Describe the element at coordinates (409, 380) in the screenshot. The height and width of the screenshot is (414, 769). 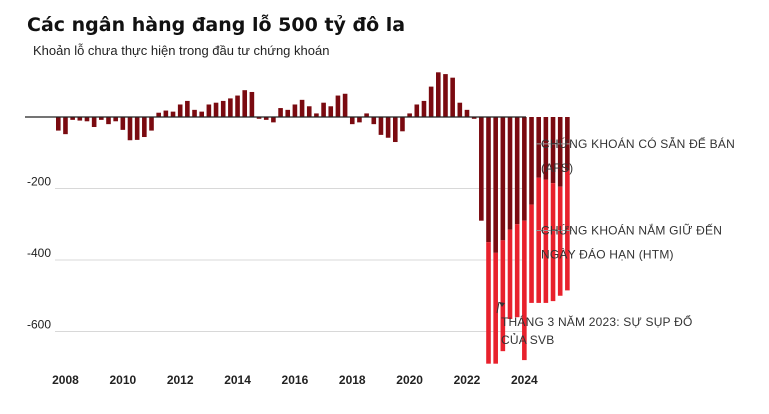
I see `x-tick-label: 2020` at that location.